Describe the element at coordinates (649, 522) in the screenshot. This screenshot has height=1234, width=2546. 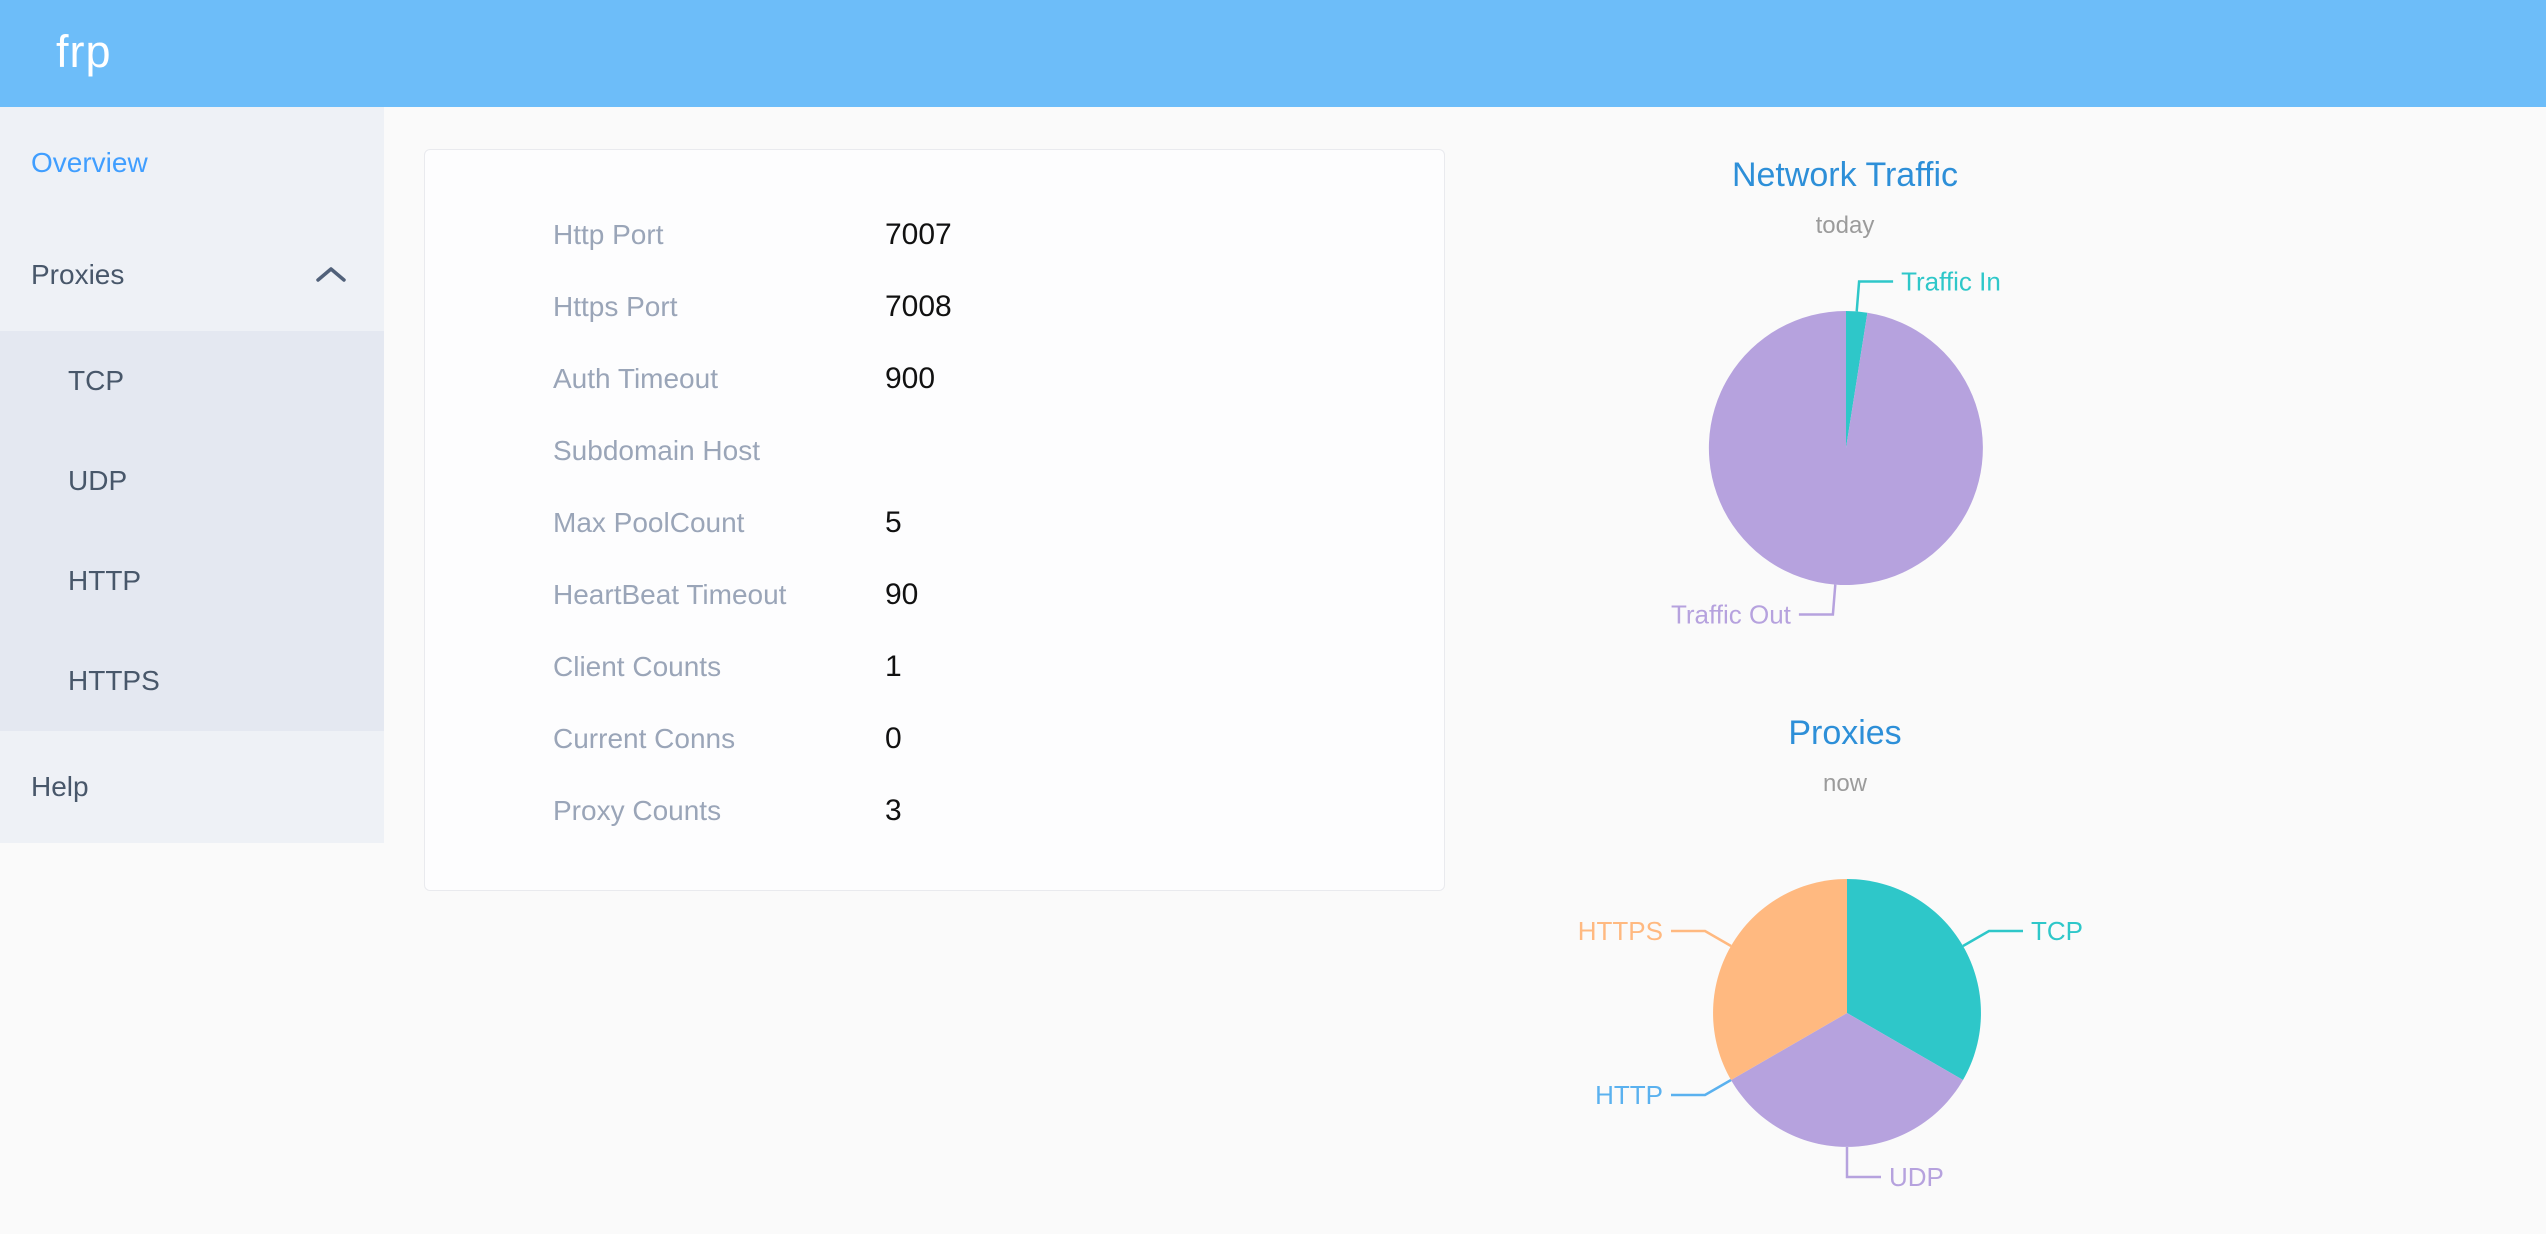
I see `info-row-label: Max PoolCount` at that location.